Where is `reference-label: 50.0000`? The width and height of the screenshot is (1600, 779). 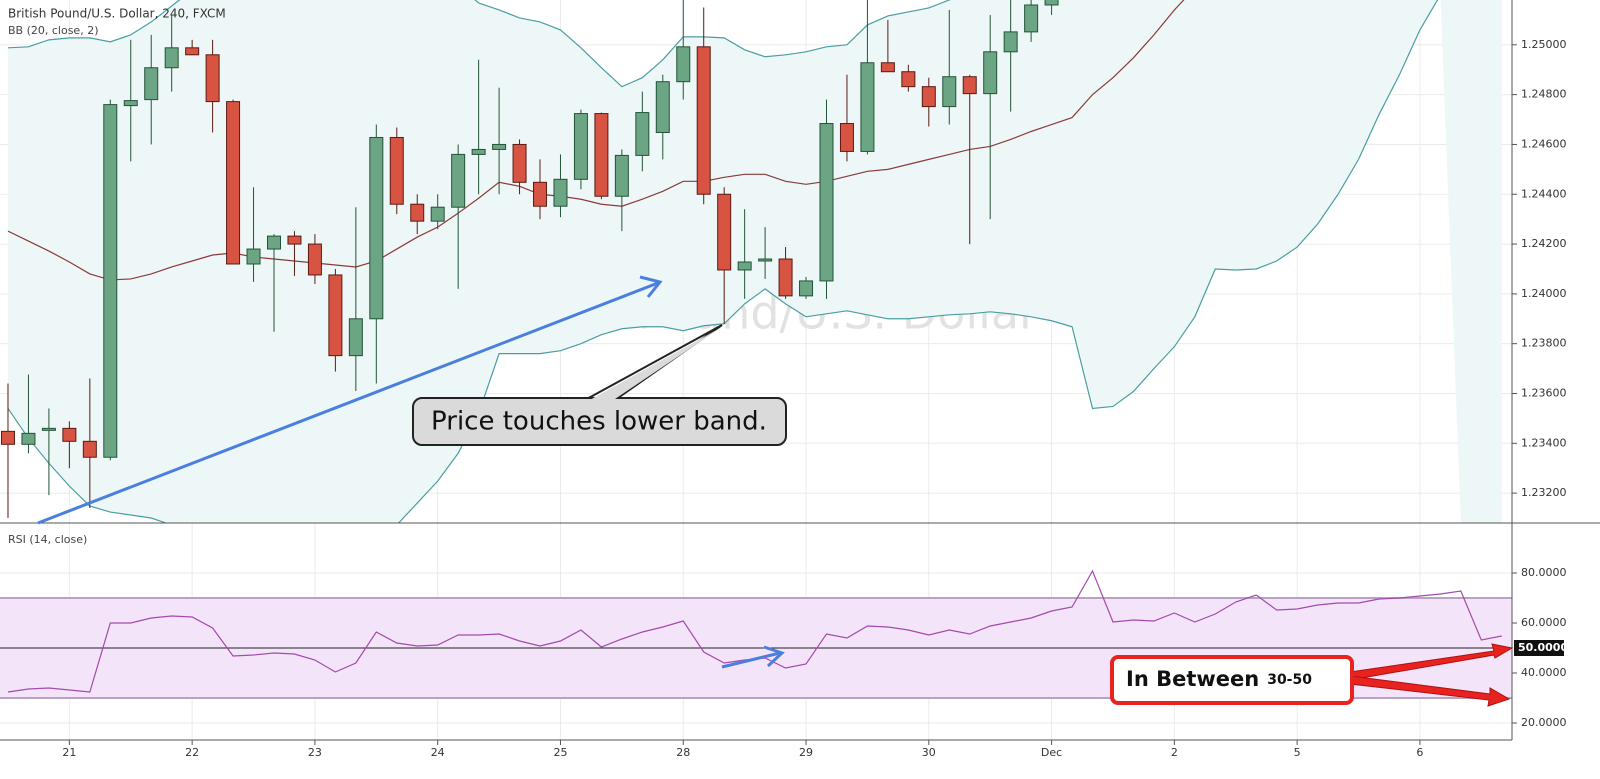
reference-label: 50.0000 is located at coordinates (1543, 647).